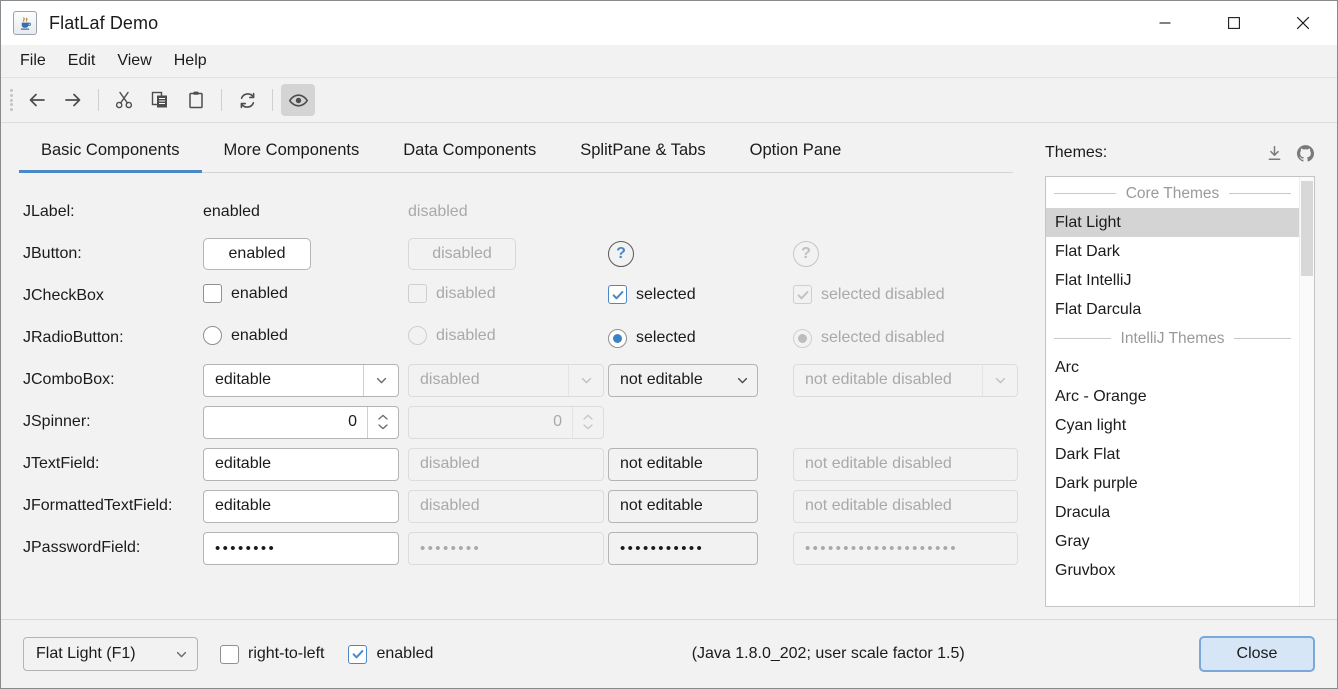  I want to click on row-jcheckbox: JCheckBox enabled disabled, so click(529, 296).